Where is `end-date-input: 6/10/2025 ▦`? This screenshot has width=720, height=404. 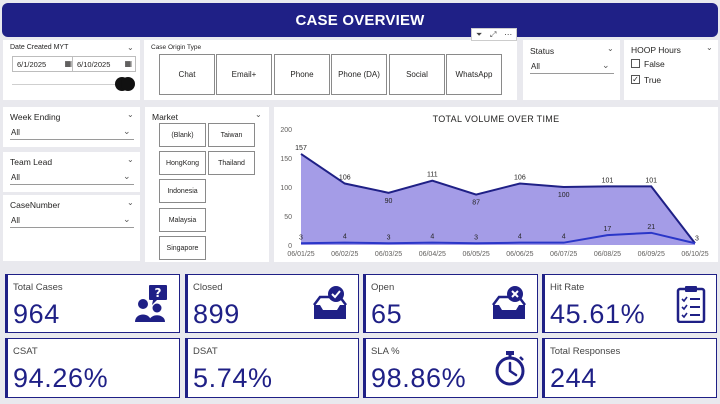
end-date-input: 6/10/2025 ▦ is located at coordinates (104, 64).